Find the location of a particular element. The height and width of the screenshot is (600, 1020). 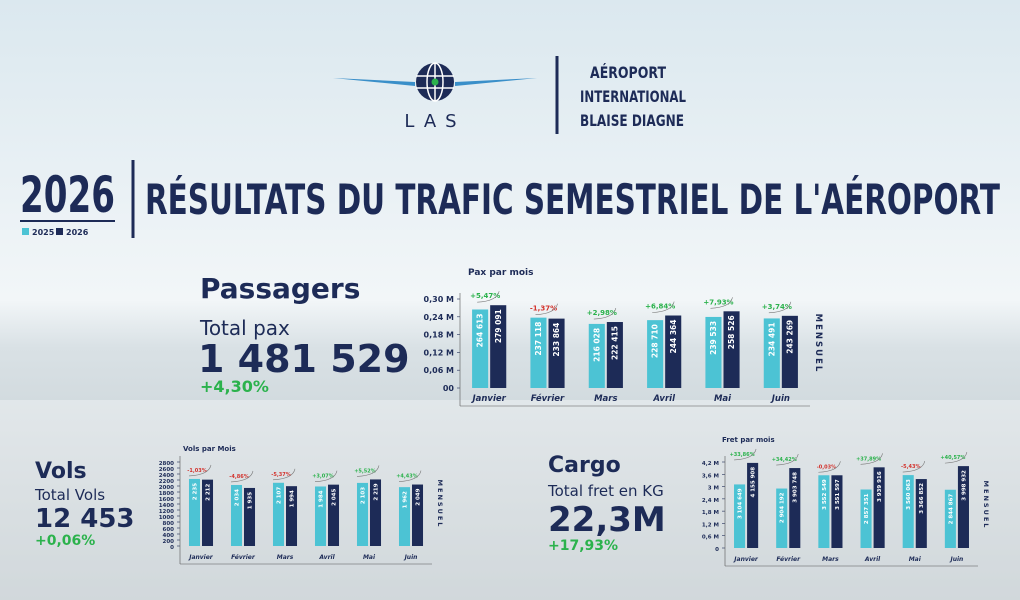

value-label: 2 844 867 is located at coordinates (951, 509).